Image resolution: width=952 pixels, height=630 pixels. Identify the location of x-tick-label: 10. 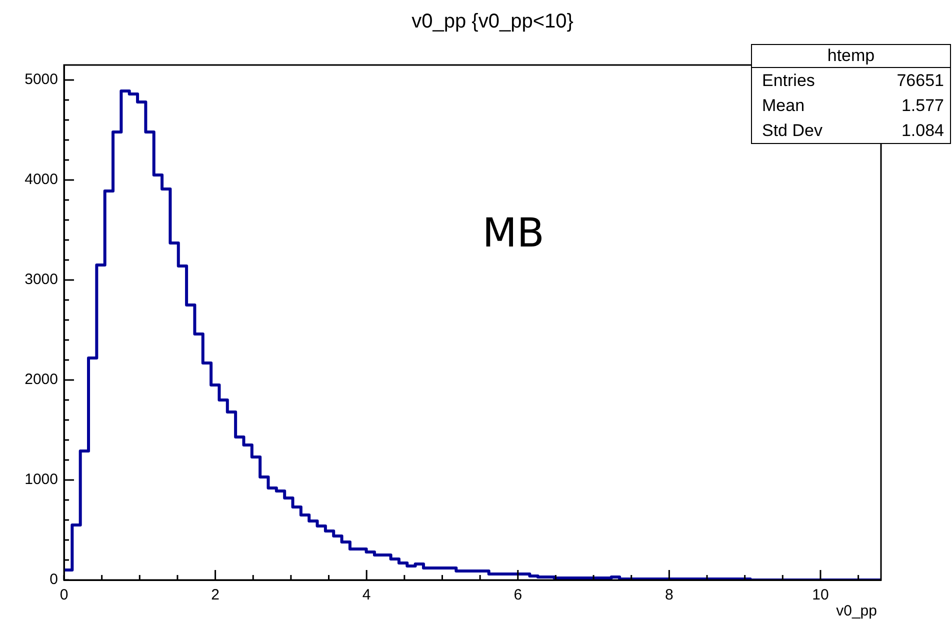
(820, 595).